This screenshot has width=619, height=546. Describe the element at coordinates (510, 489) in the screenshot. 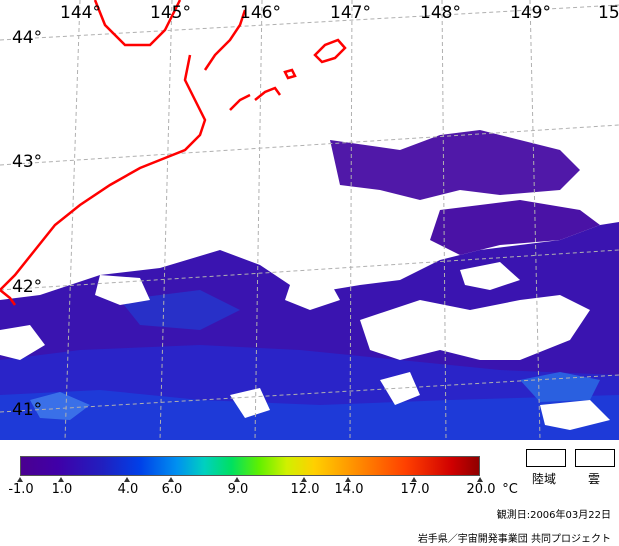

I see `legend-unit-label: °C` at that location.